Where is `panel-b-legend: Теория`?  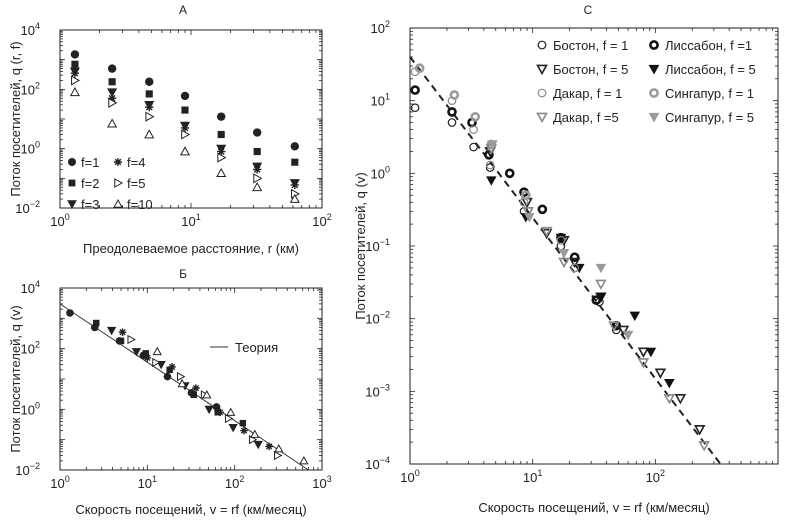
panel-b-legend: Теория is located at coordinates (244, 347).